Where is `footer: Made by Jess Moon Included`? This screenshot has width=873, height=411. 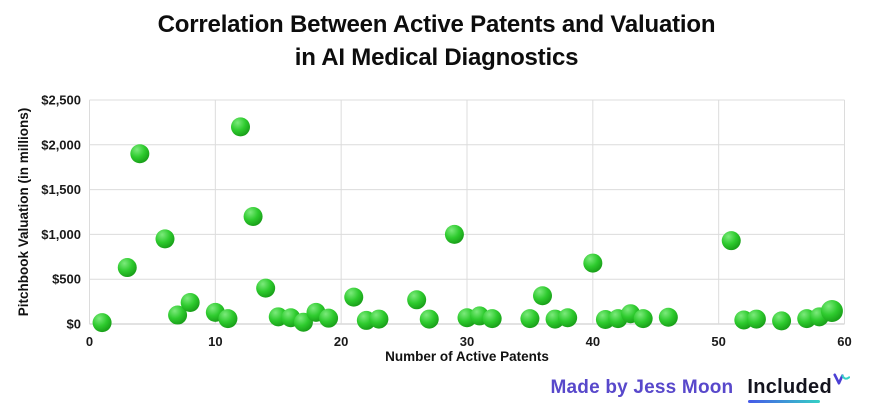
footer: Made by Jess Moon Included is located at coordinates (700, 388).